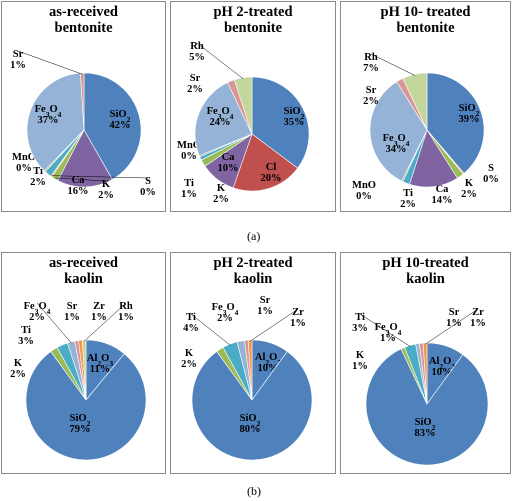 Image resolution: width=512 pixels, height=501 pixels. What do you see at coordinates (220, 117) in the screenshot?
I see `data-label-fe3o4: Fe3O4 24%` at bounding box center [220, 117].